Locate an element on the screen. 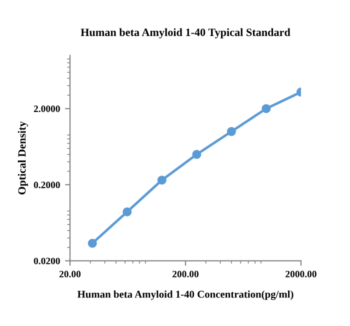  chart-title: Human beta Amyloid 1-40 Typical Standard is located at coordinates (185, 33).